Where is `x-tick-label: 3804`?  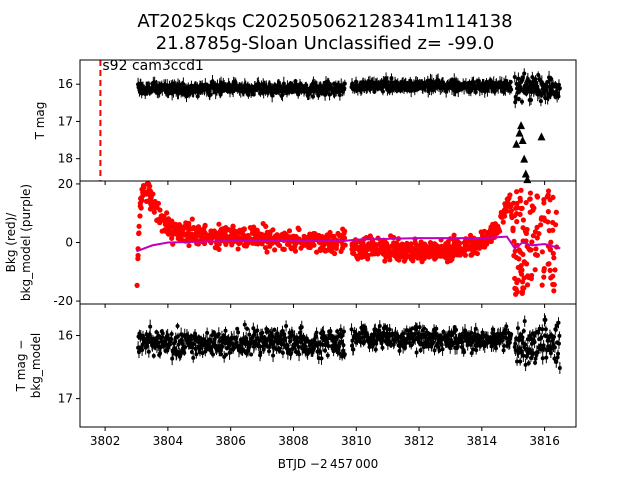
x-tick-label: 3804 is located at coordinates (168, 441).